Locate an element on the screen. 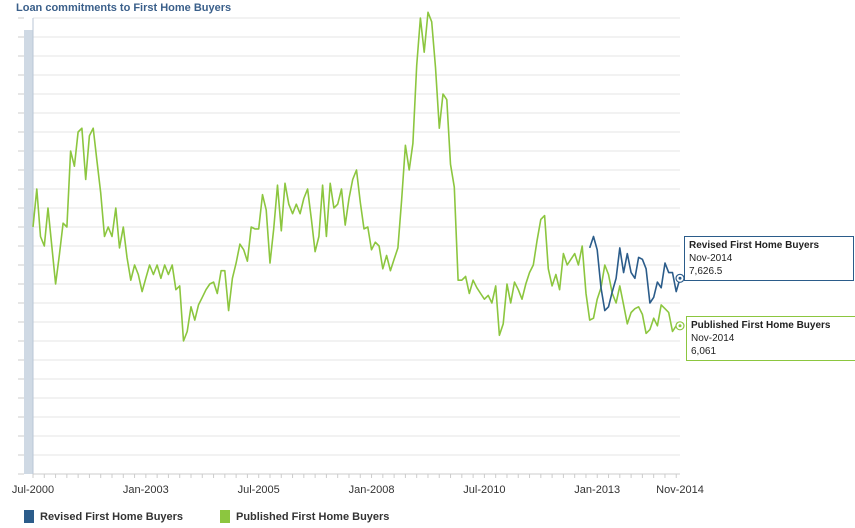  x-tick-label: Jul-2000 is located at coordinates (33, 490).